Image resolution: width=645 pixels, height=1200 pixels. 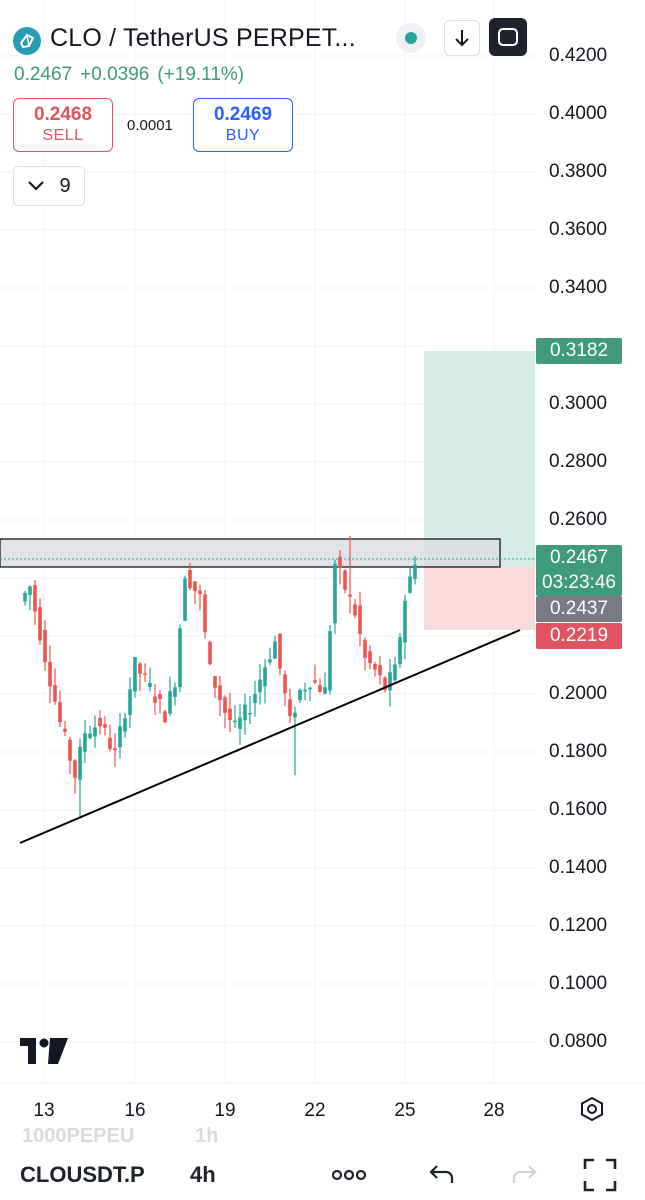 I want to click on price-label: 0.1600, so click(x=578, y=809).